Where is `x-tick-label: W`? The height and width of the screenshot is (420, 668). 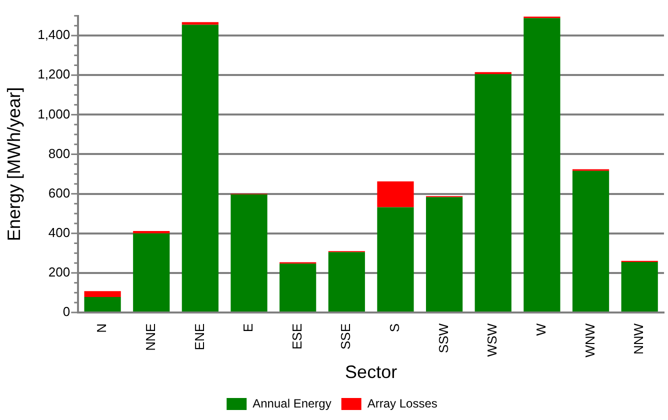 x-tick-label: W is located at coordinates (541, 329).